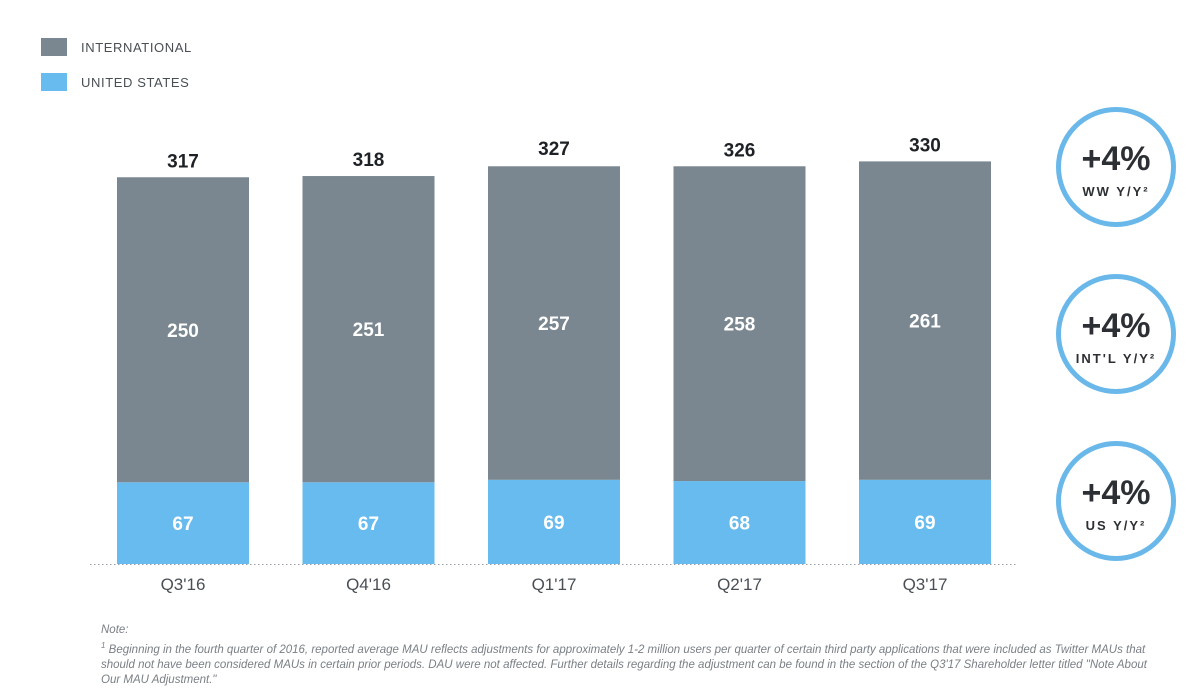 This screenshot has height=688, width=1200. I want to click on data-label-us-2: 69, so click(553, 523).